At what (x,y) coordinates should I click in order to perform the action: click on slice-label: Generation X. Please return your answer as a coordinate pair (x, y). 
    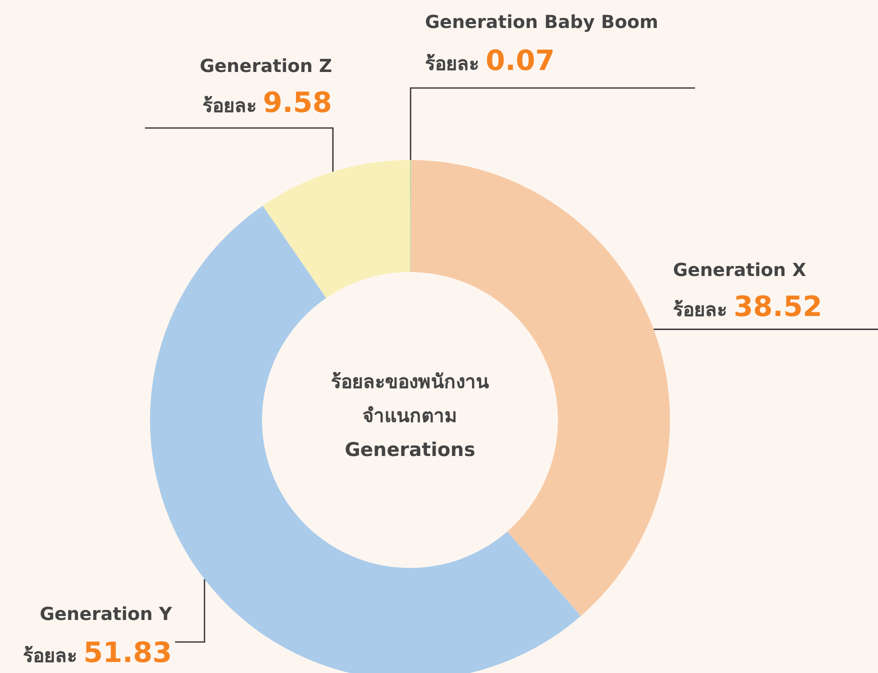
    Looking at the image, I should click on (739, 270).